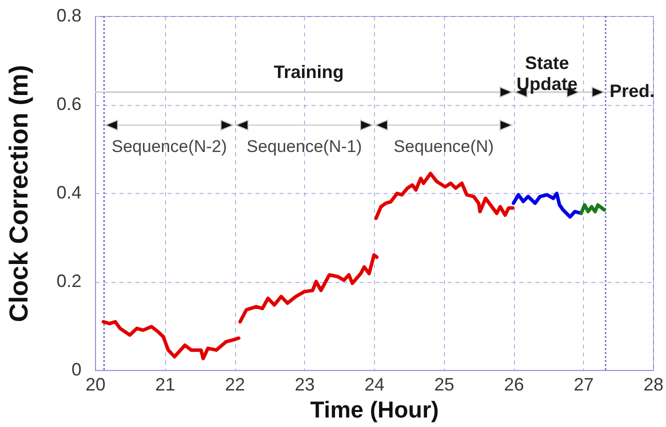  I want to click on y-axis-title: Clock Correction (m), so click(18, 193).